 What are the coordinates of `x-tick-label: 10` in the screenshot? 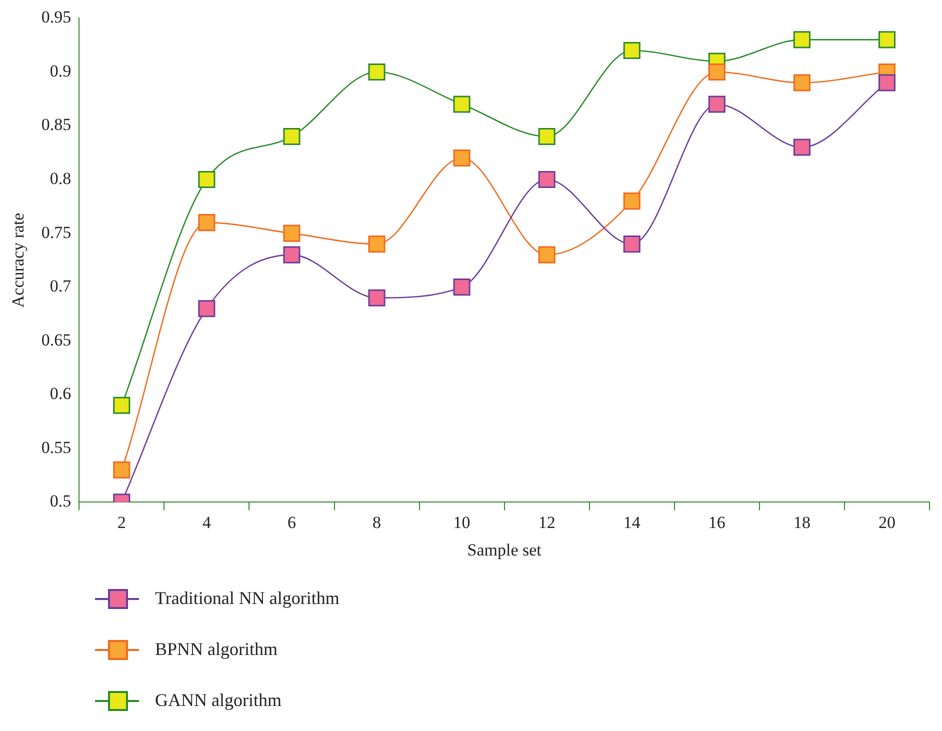 It's located at (461, 522).